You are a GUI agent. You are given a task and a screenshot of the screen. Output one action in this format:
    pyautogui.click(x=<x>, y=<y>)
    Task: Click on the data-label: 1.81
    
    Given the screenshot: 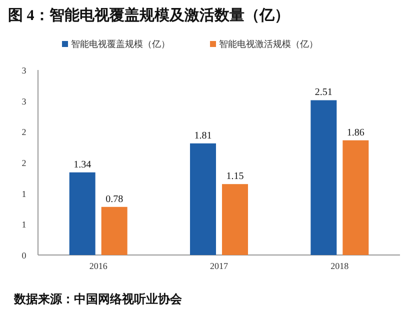 What is the action you would take?
    pyautogui.click(x=203, y=136)
    